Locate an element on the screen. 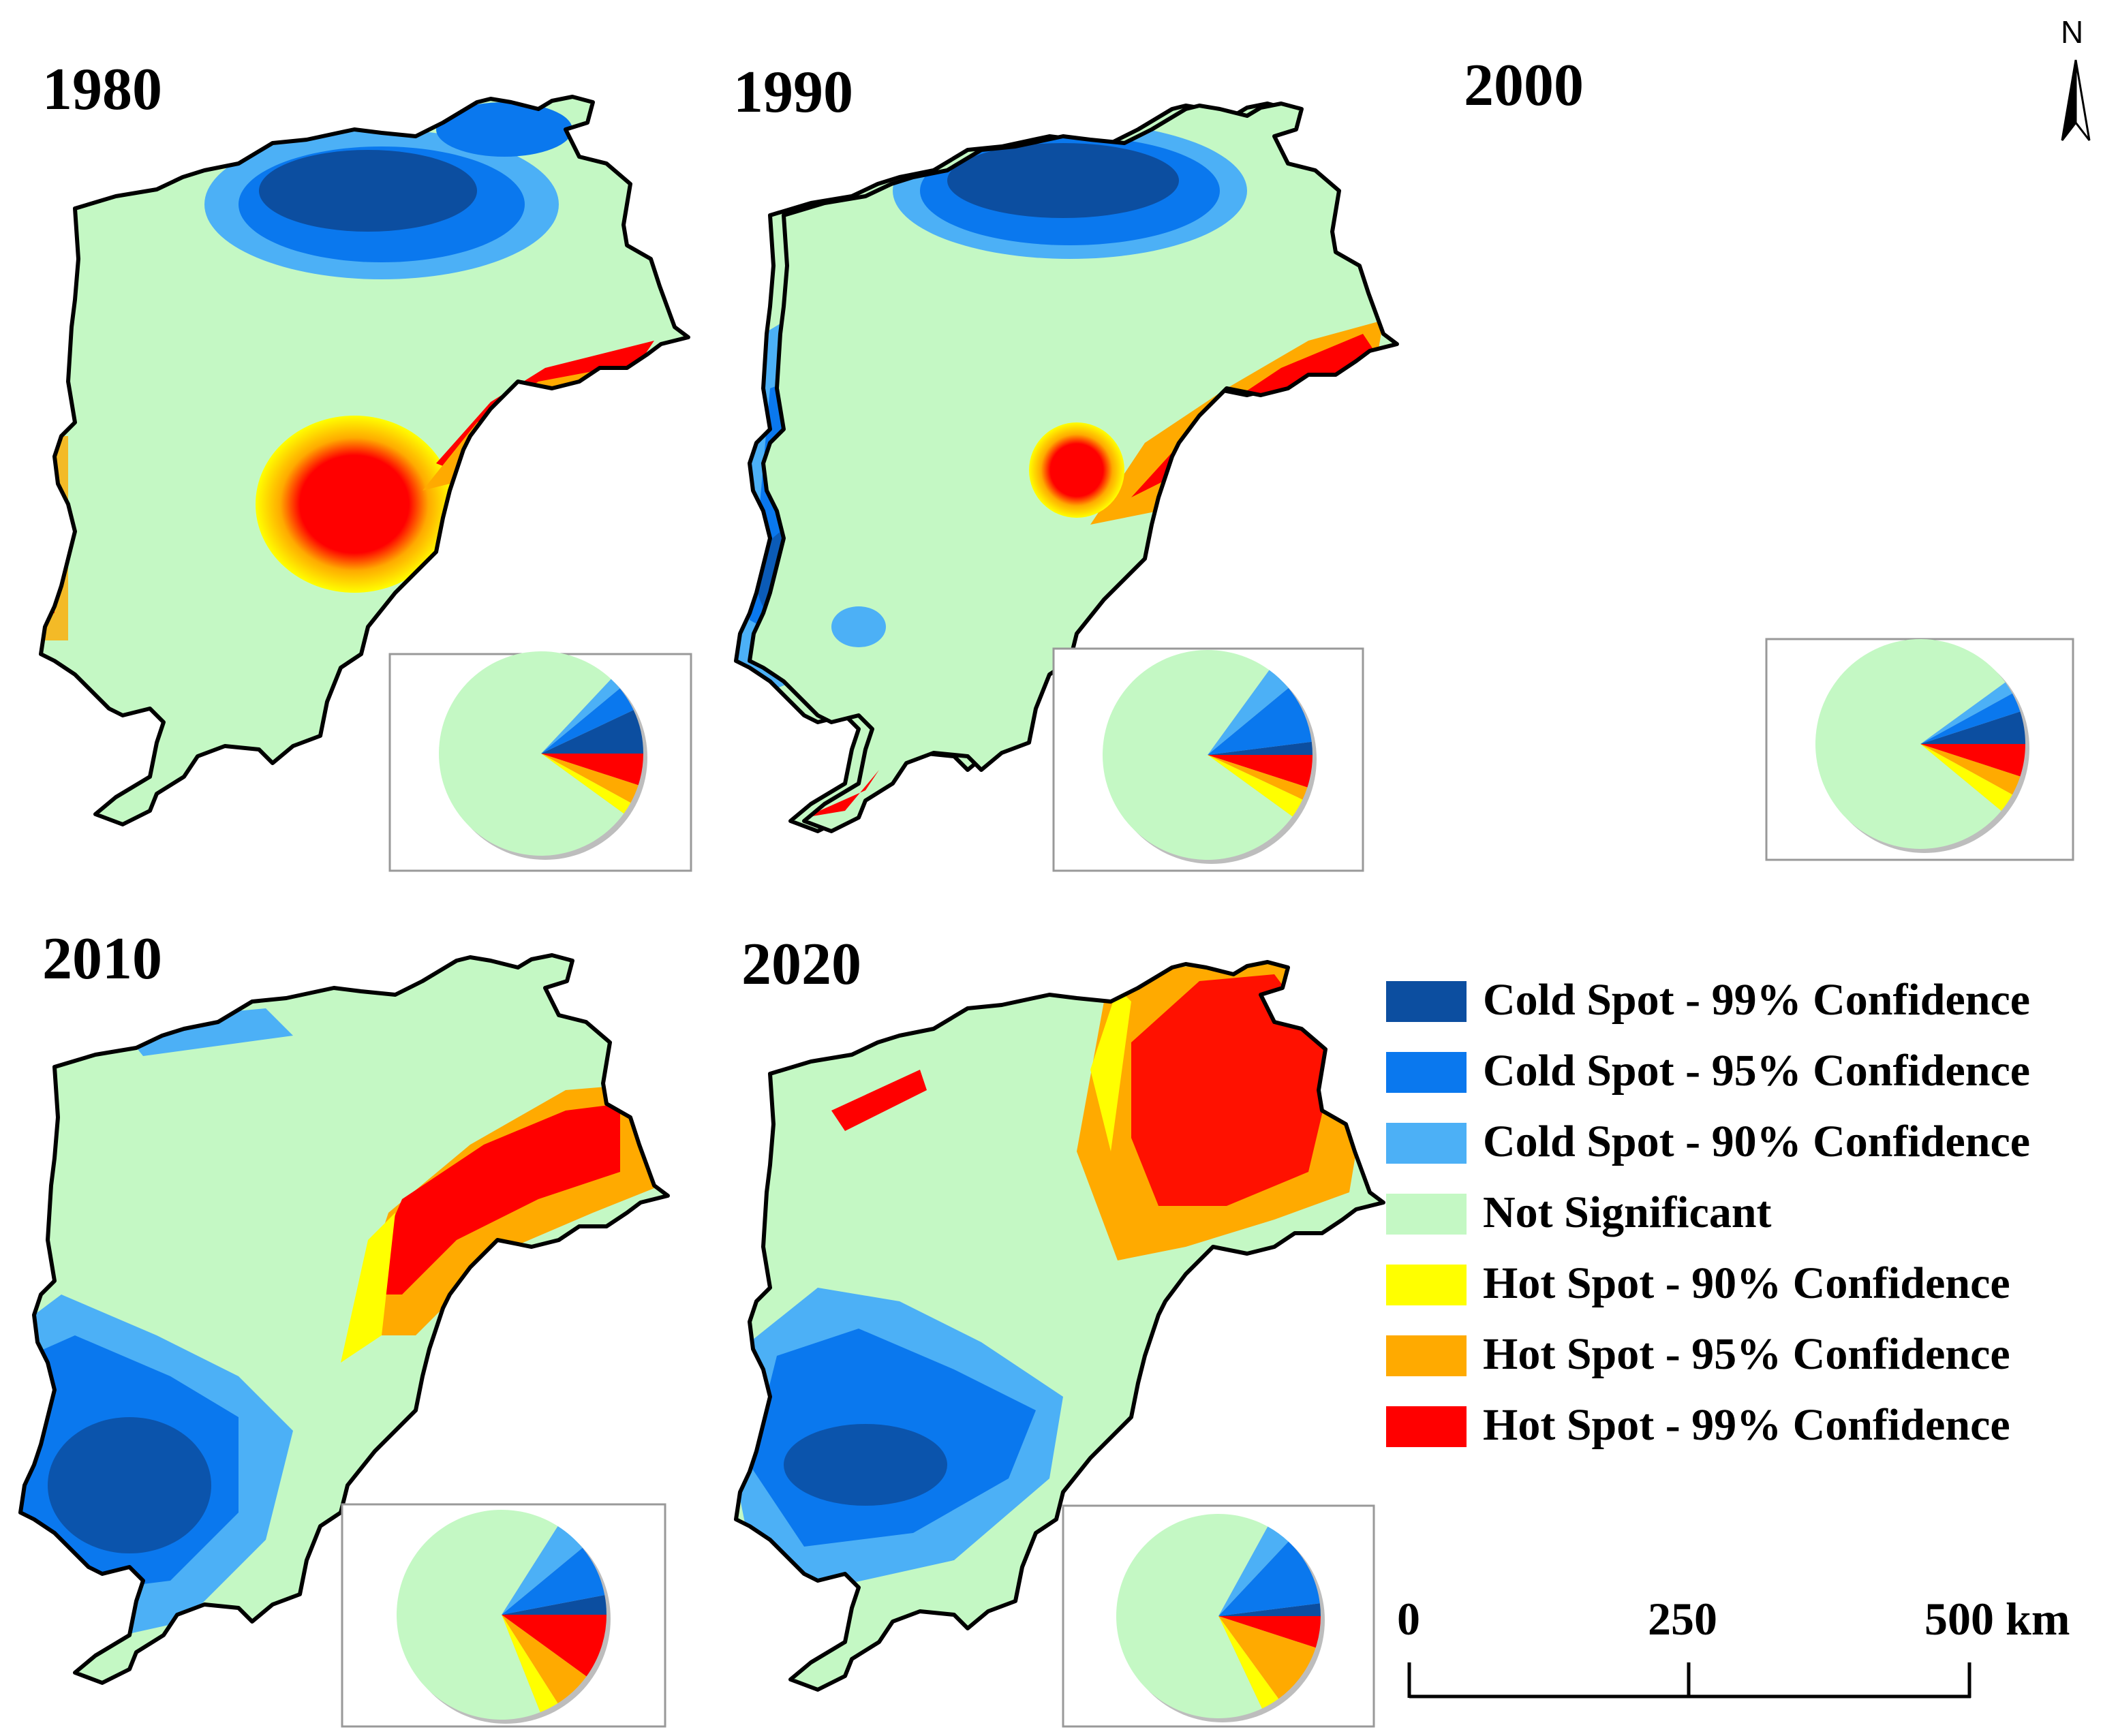  legend-label: Hot Spot - 99% Confidence is located at coordinates (1746, 1425).